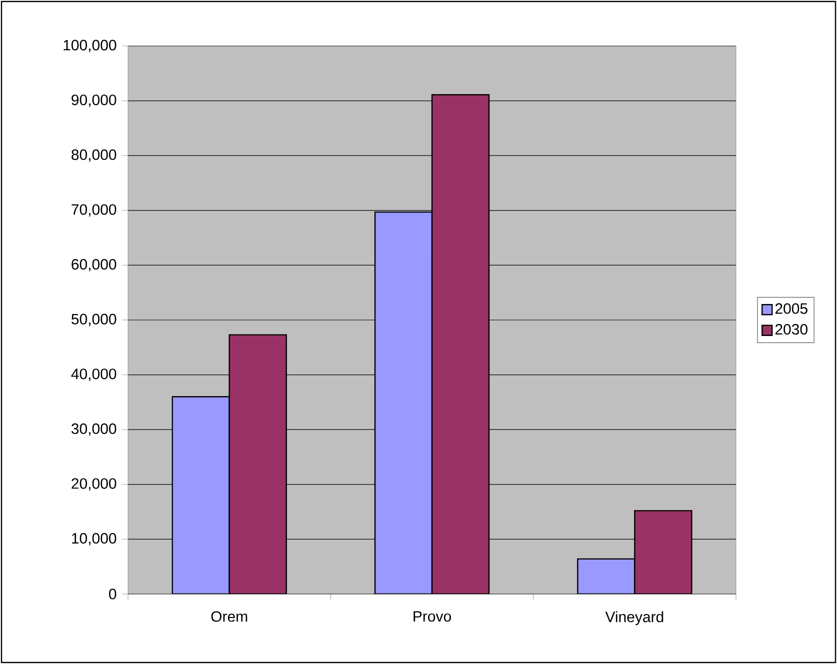 The image size is (837, 664). I want to click on legend-label: 2005, so click(791, 308).